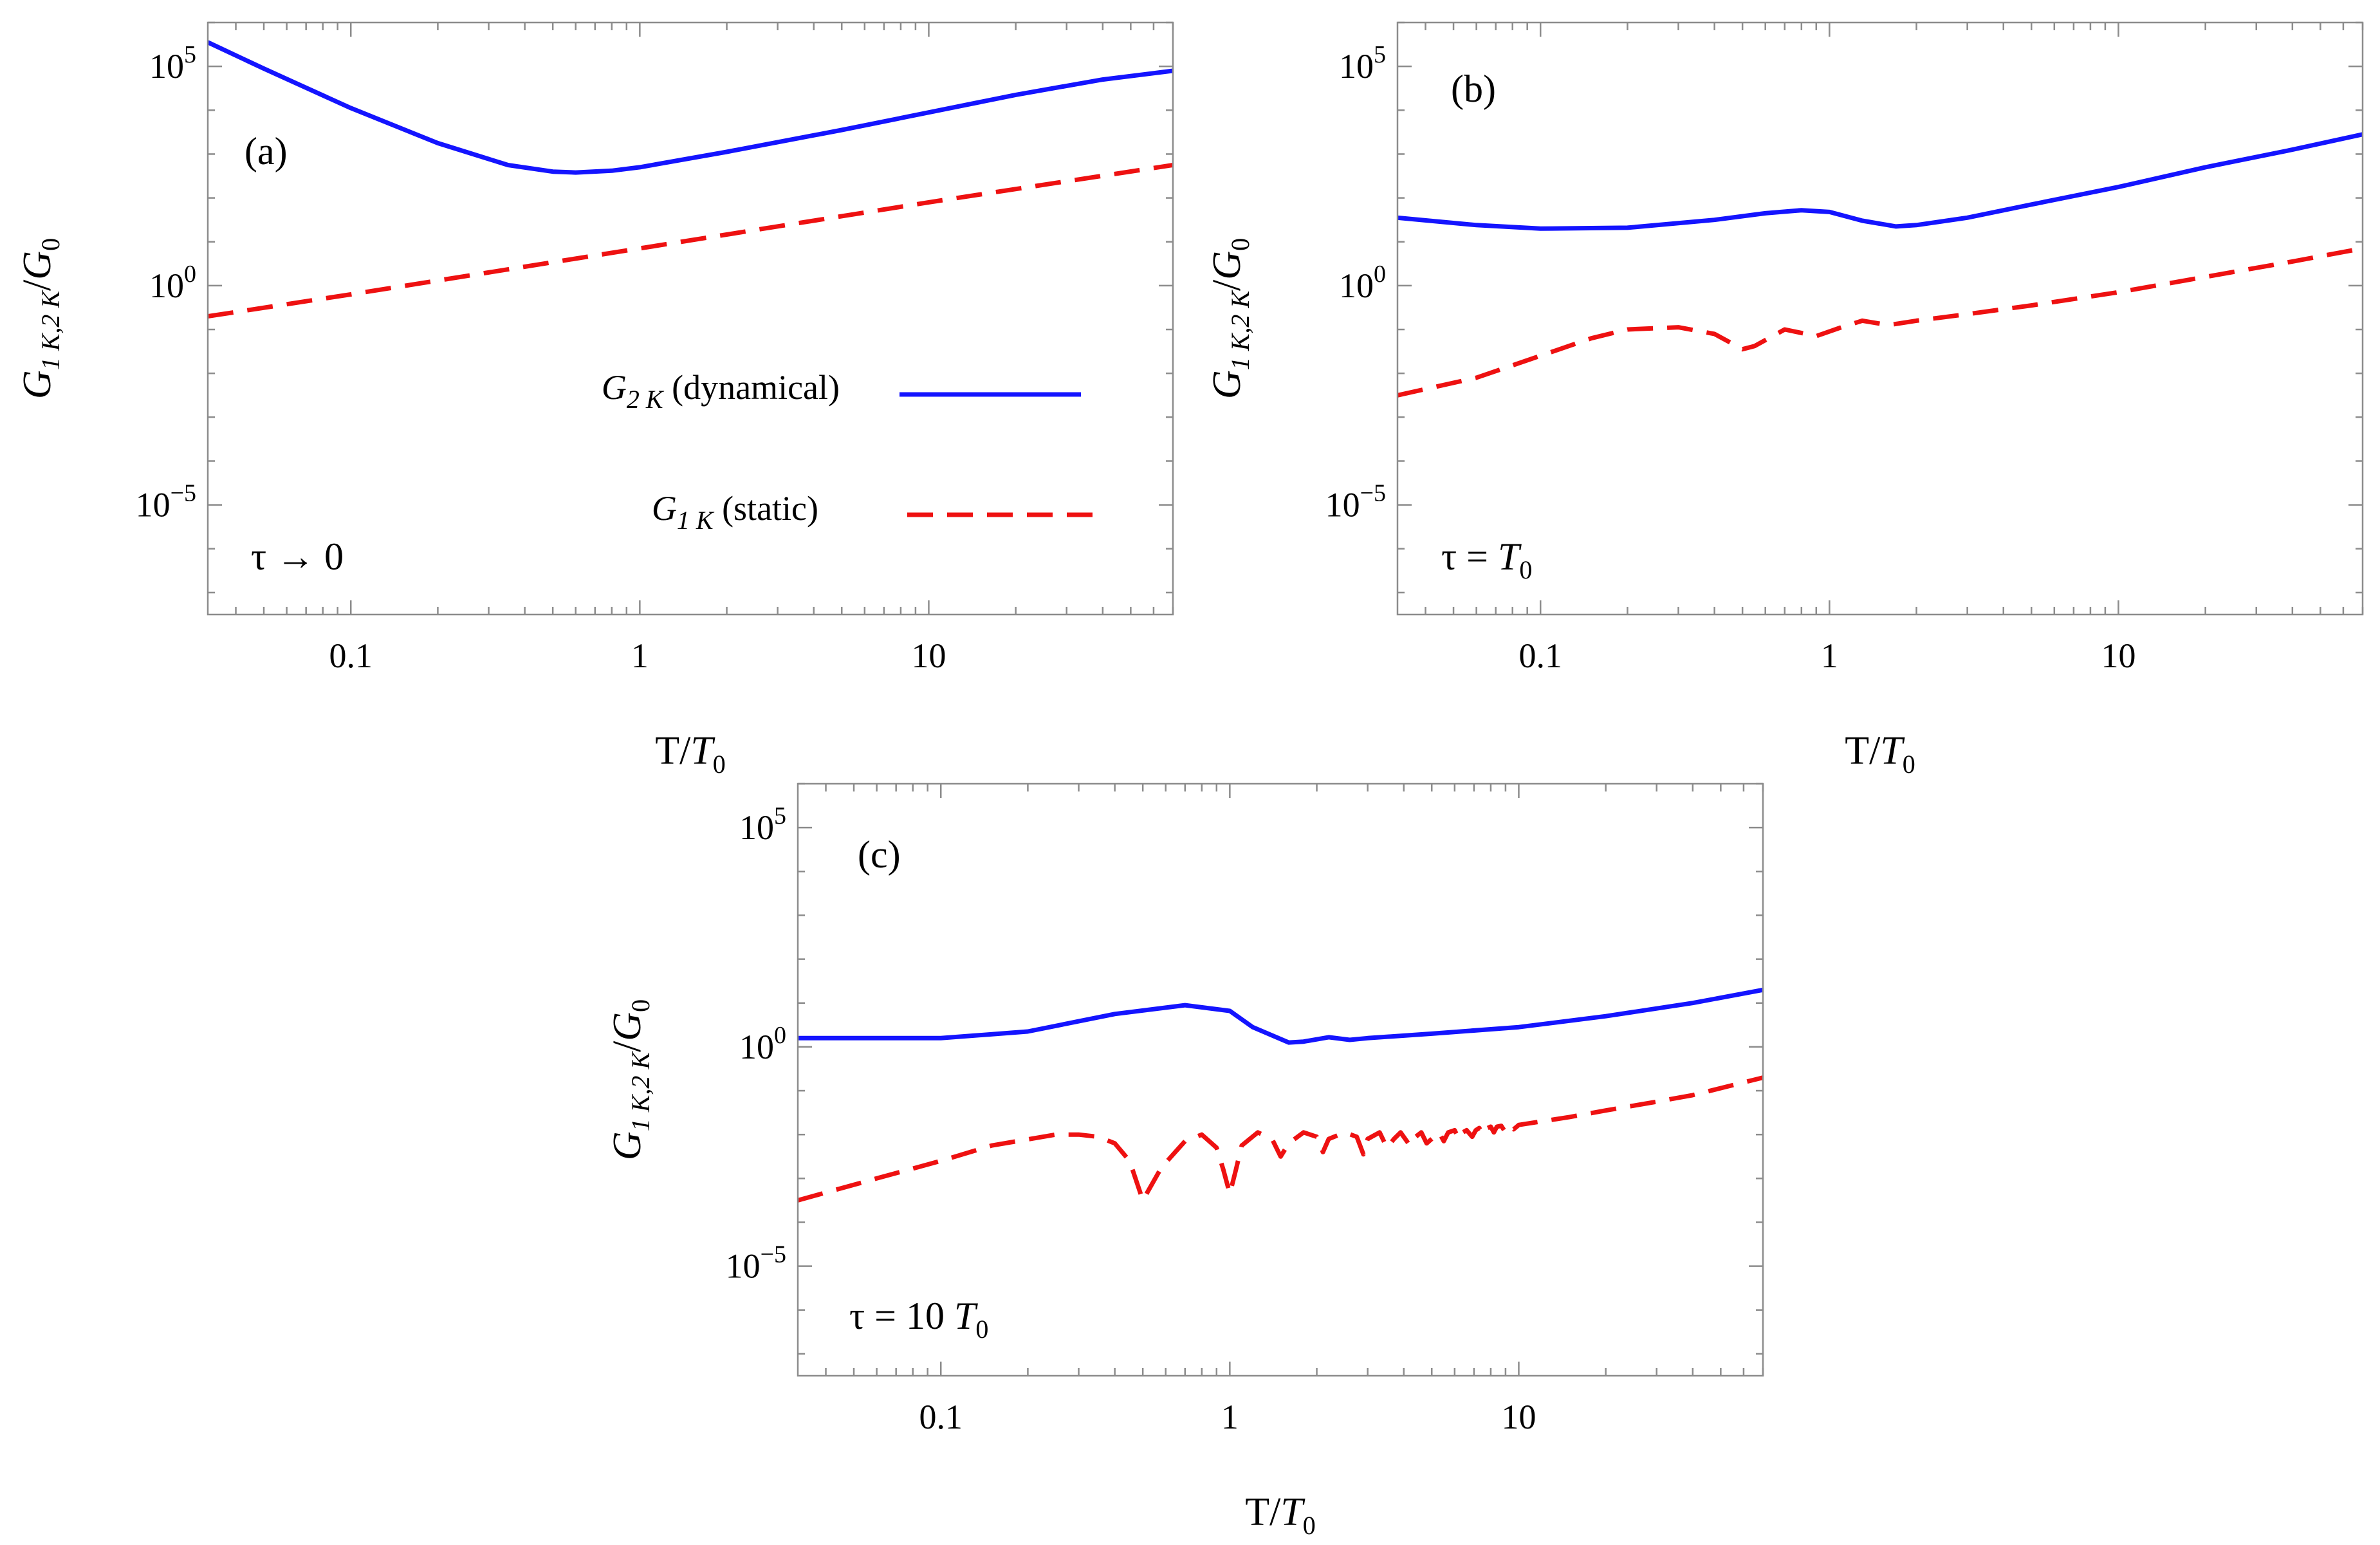 The width and height of the screenshot is (2380, 1545). I want to click on legend-label-dynamical: G2 K (dynamical), so click(721, 391).